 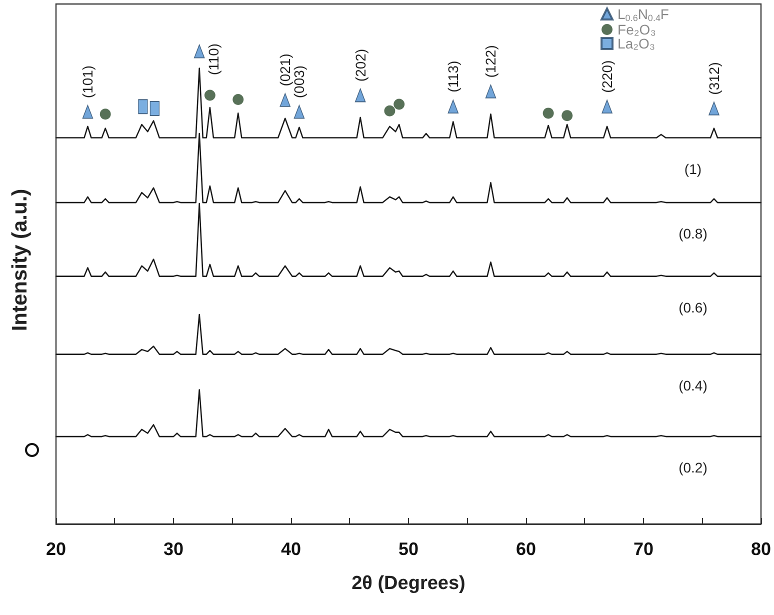 I want to click on annotation: (101), so click(x=88, y=81).